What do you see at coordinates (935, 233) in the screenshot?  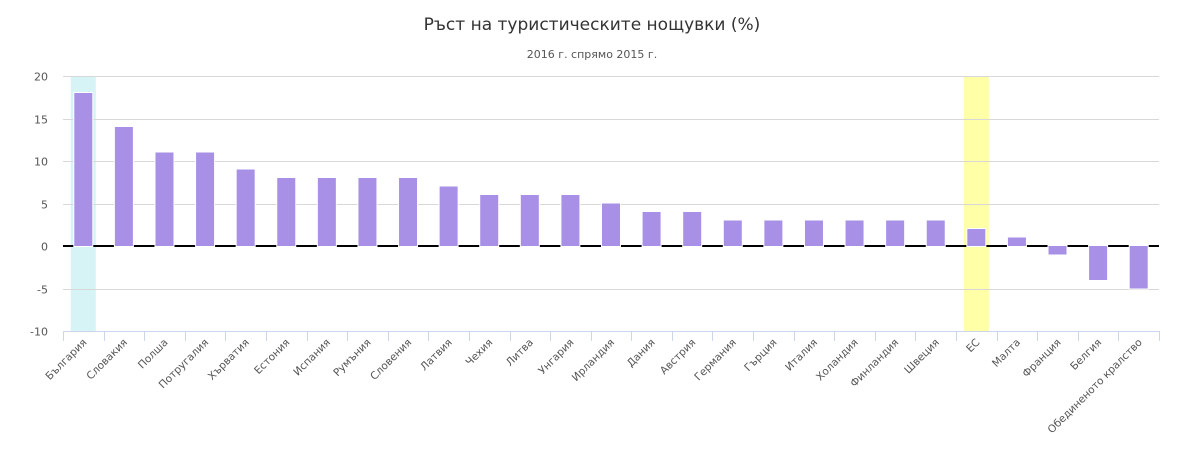 I see `bar-Швеция` at bounding box center [935, 233].